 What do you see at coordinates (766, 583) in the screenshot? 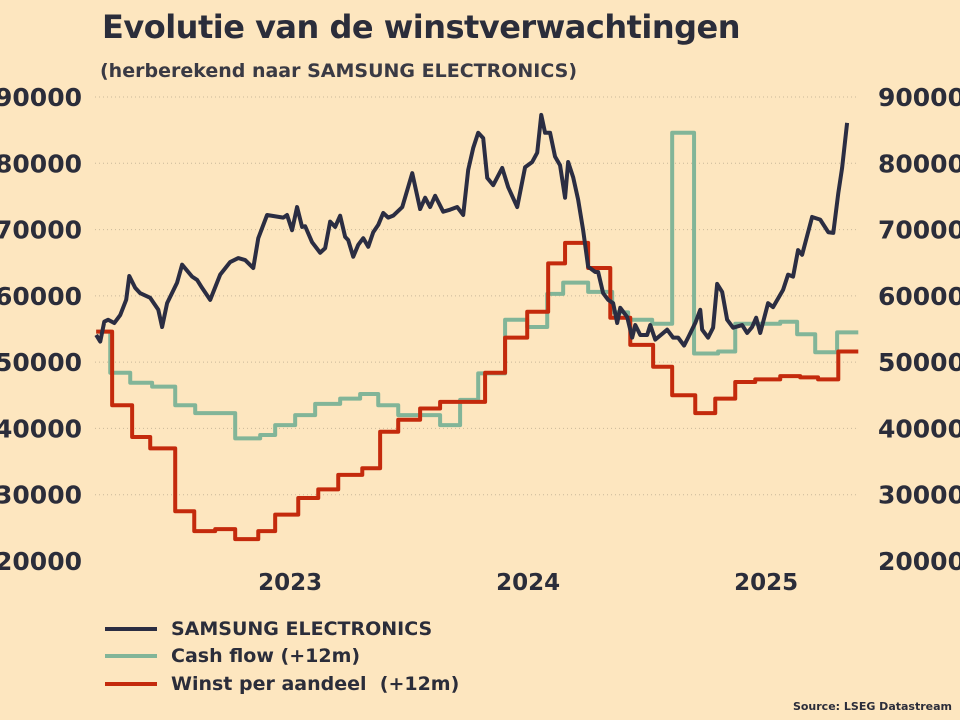
I see `x-tick-label: 2025` at bounding box center [766, 583].